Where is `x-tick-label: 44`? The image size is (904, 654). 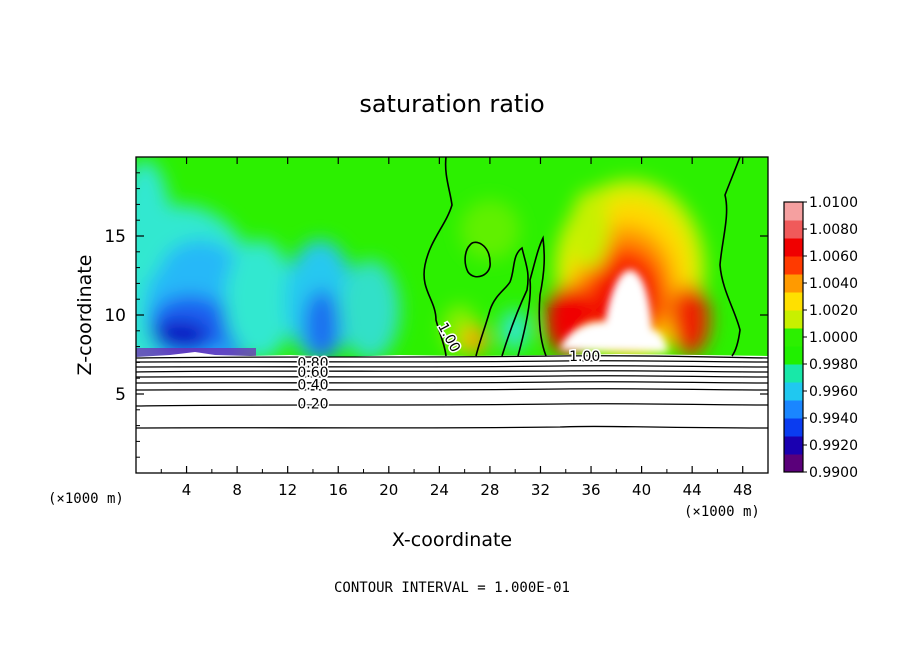
x-tick-label: 44 is located at coordinates (692, 490).